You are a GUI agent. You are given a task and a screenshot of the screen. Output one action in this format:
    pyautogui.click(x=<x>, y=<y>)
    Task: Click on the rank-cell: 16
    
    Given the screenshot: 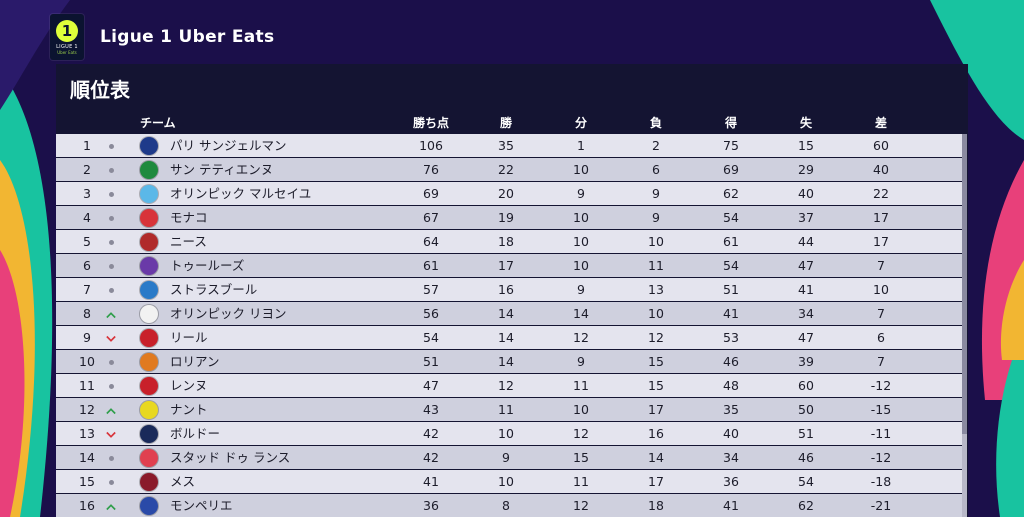 What is the action you would take?
    pyautogui.click(x=87, y=505)
    